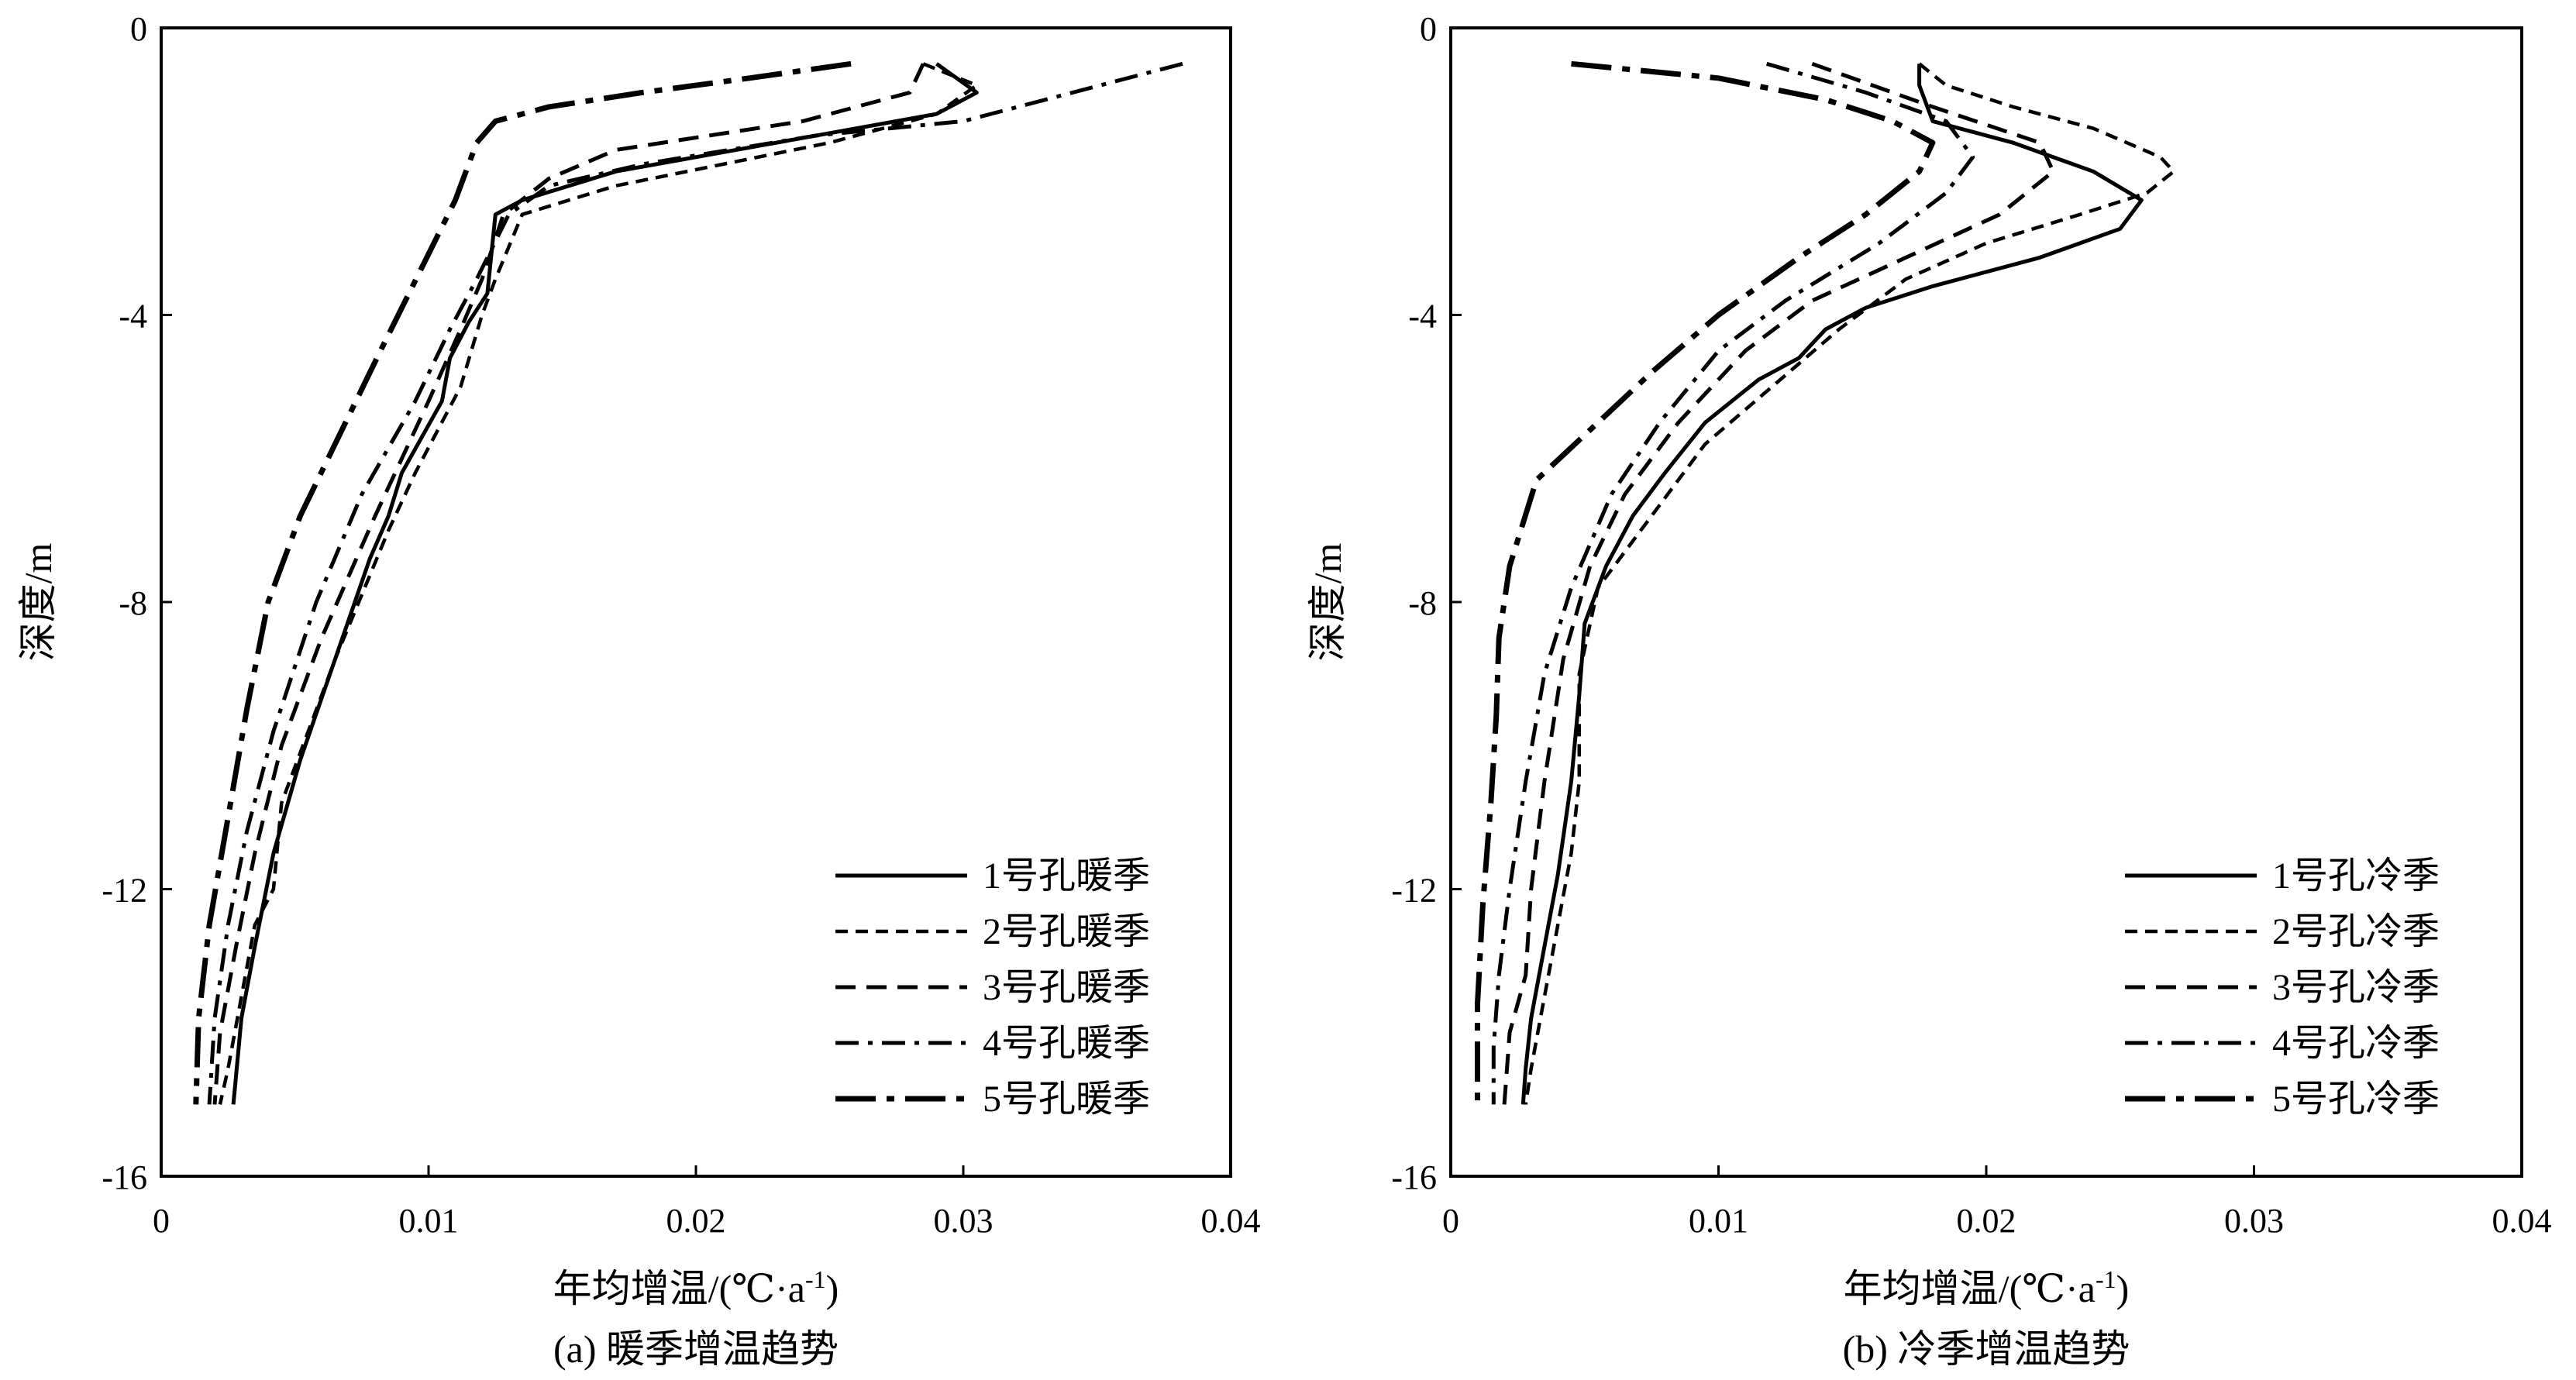 This screenshot has width=2576, height=1380. What do you see at coordinates (1066, 1099) in the screenshot?
I see `legend-label-5: 5号孔暖季` at bounding box center [1066, 1099].